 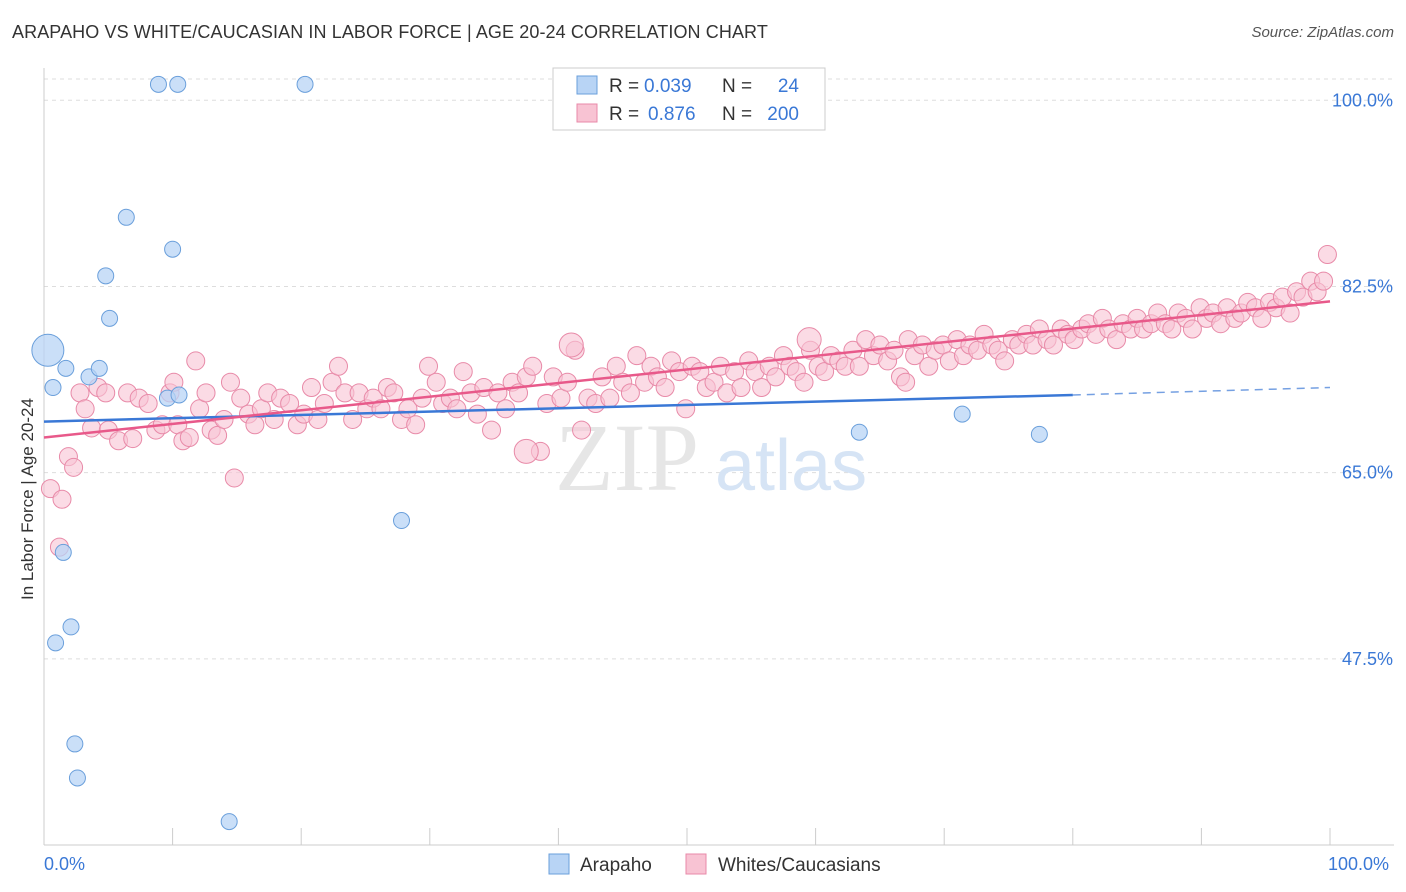 I want to click on y-tick-label: 82.5%, so click(x=1367, y=286).